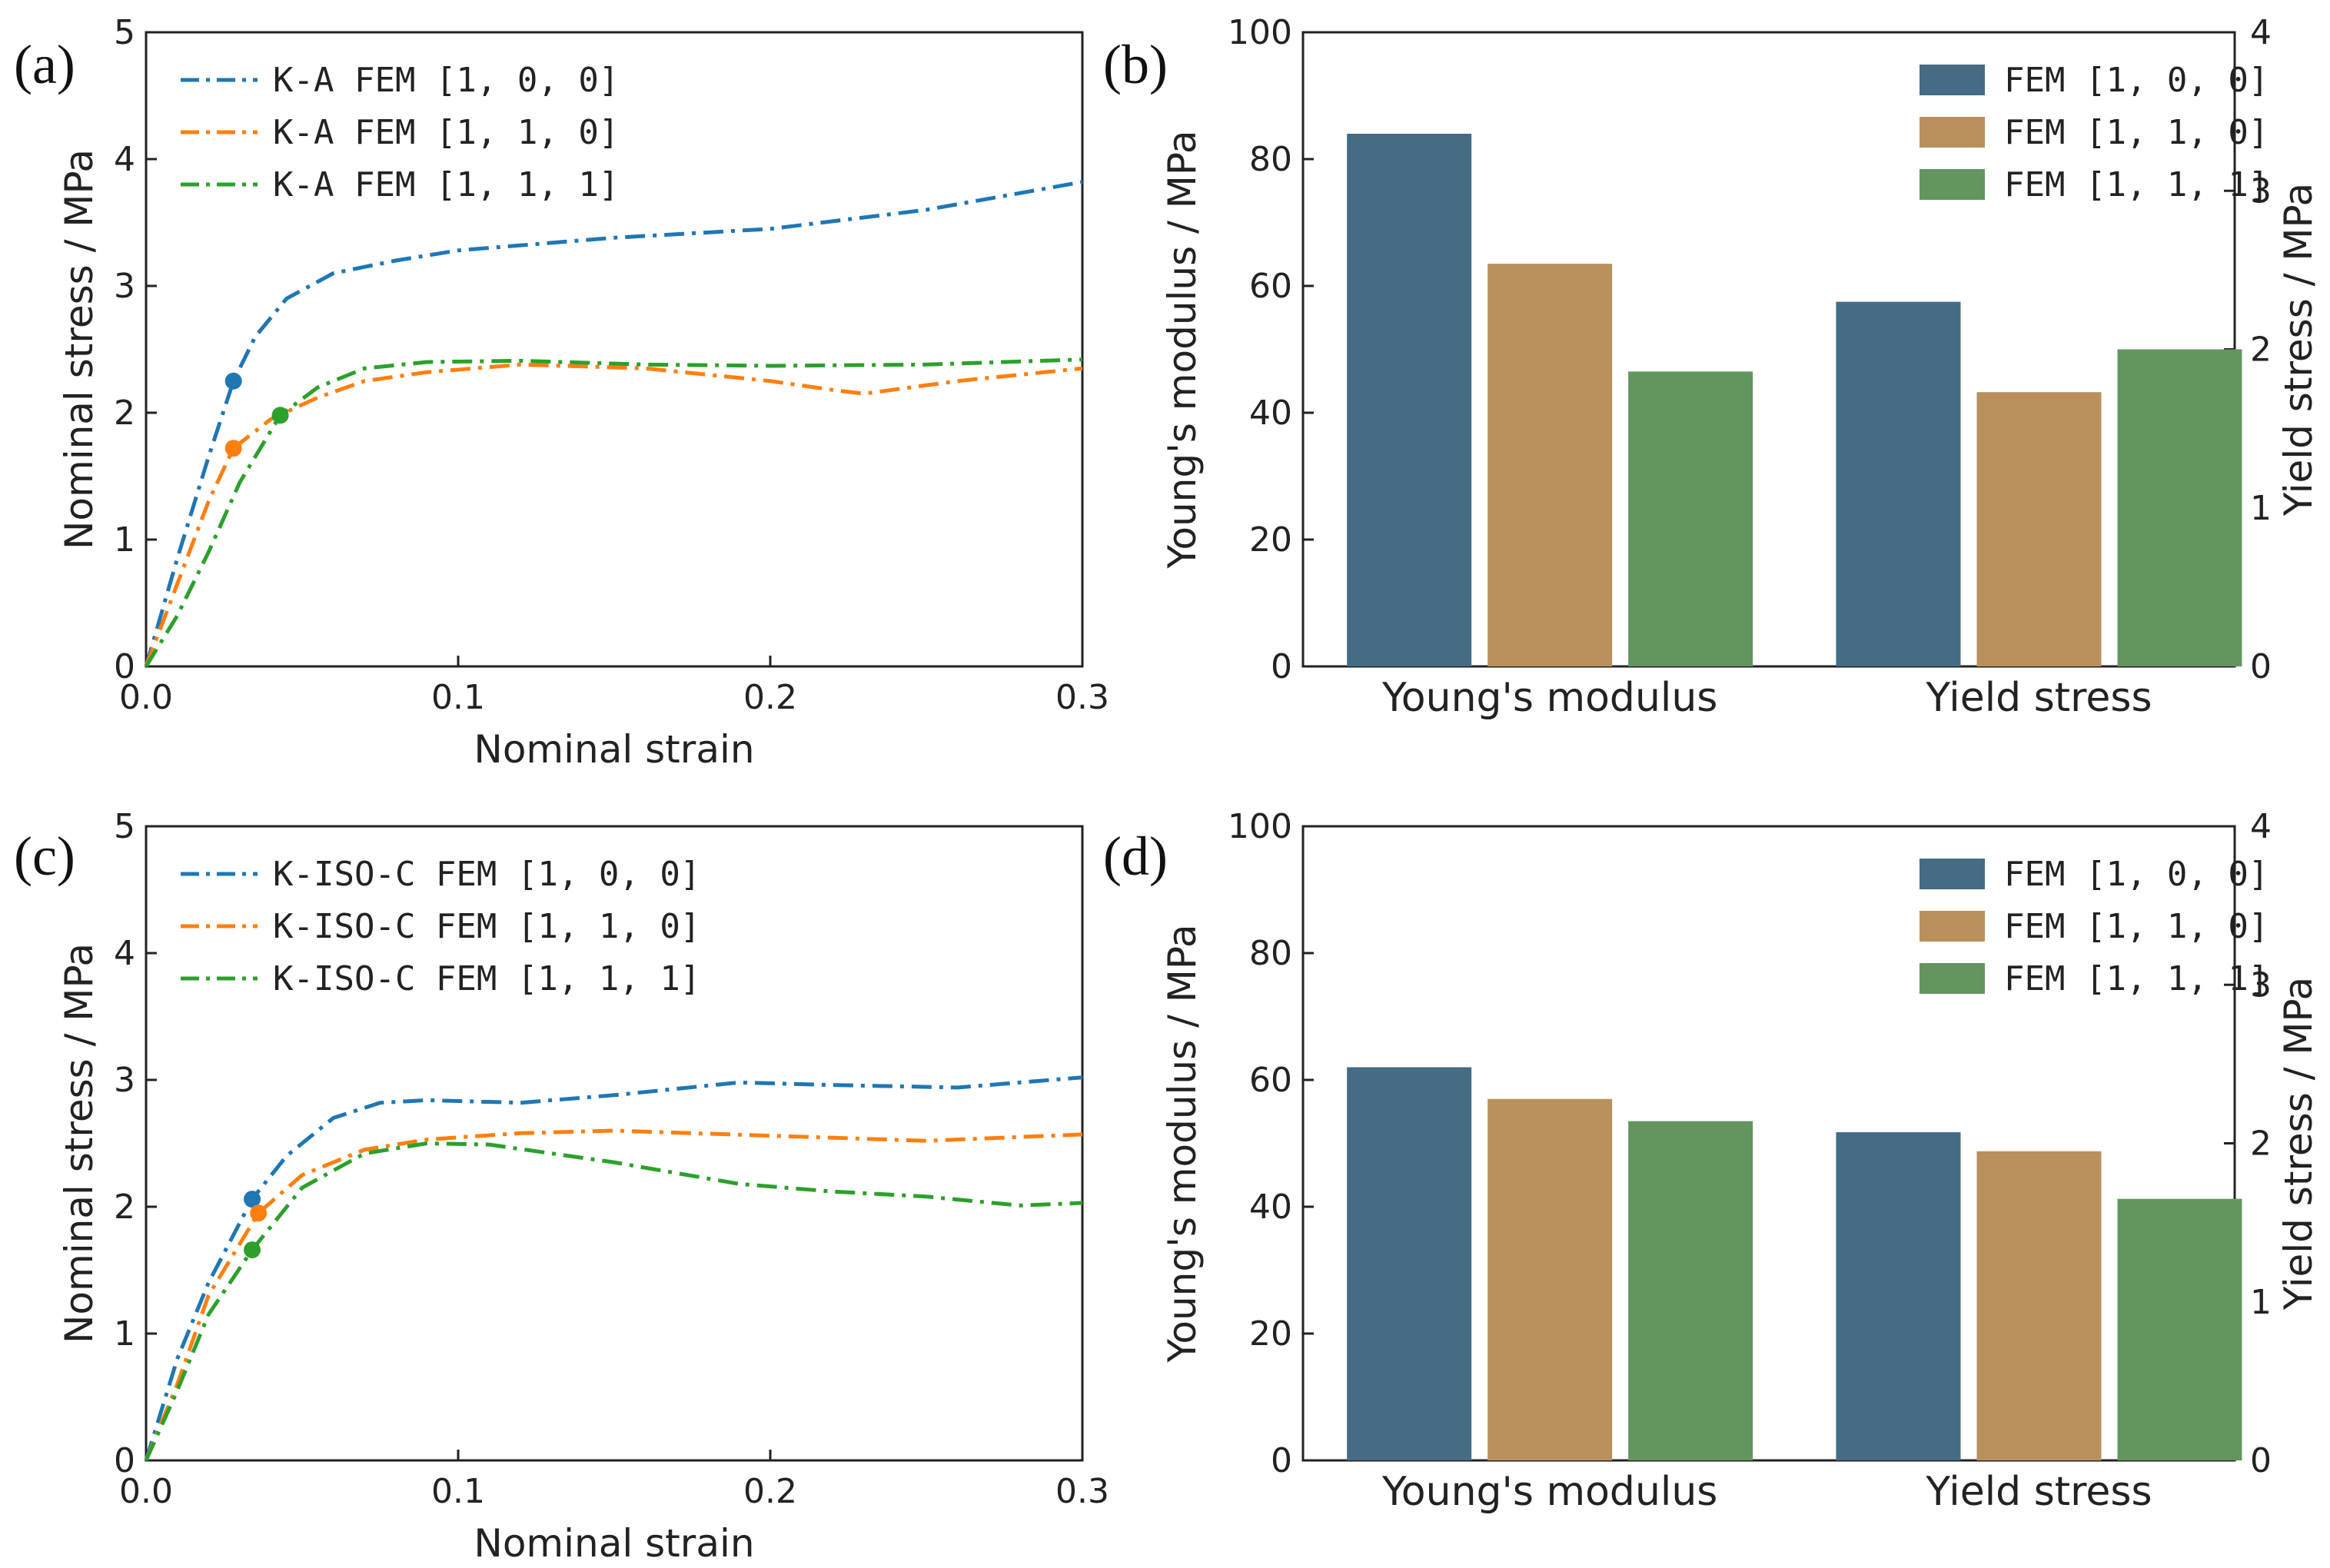 The image size is (2330, 1568). What do you see at coordinates (45, 64) in the screenshot?
I see `panel-label: (a)` at bounding box center [45, 64].